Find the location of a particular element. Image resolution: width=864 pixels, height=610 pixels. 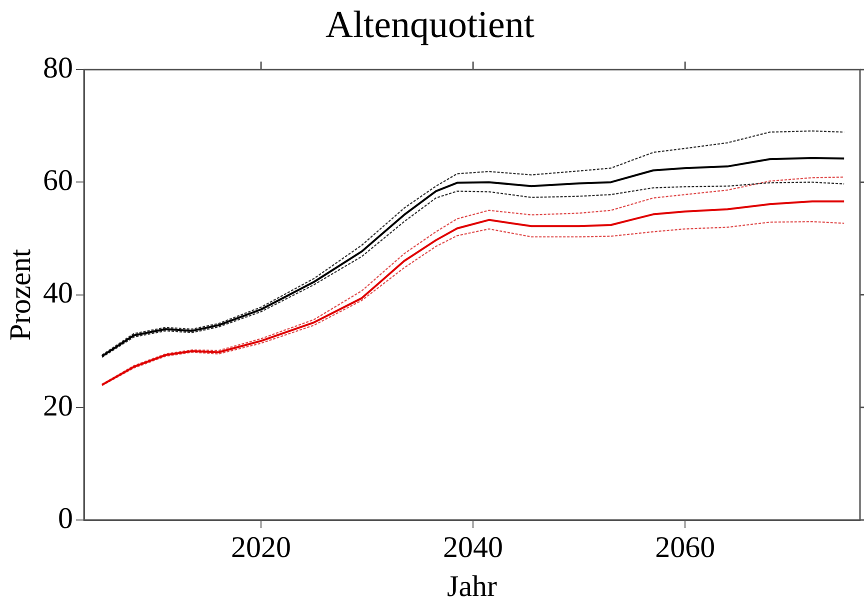

chart-title: Altenquotient is located at coordinates (430, 25).